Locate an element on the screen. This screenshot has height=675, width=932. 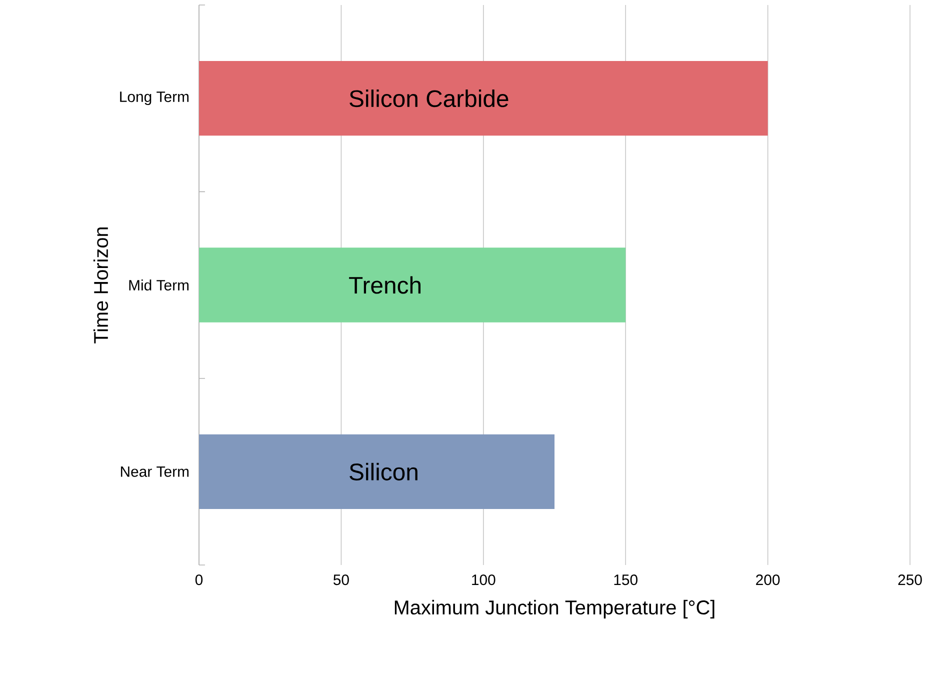
annotation: Silicon is located at coordinates (384, 471).